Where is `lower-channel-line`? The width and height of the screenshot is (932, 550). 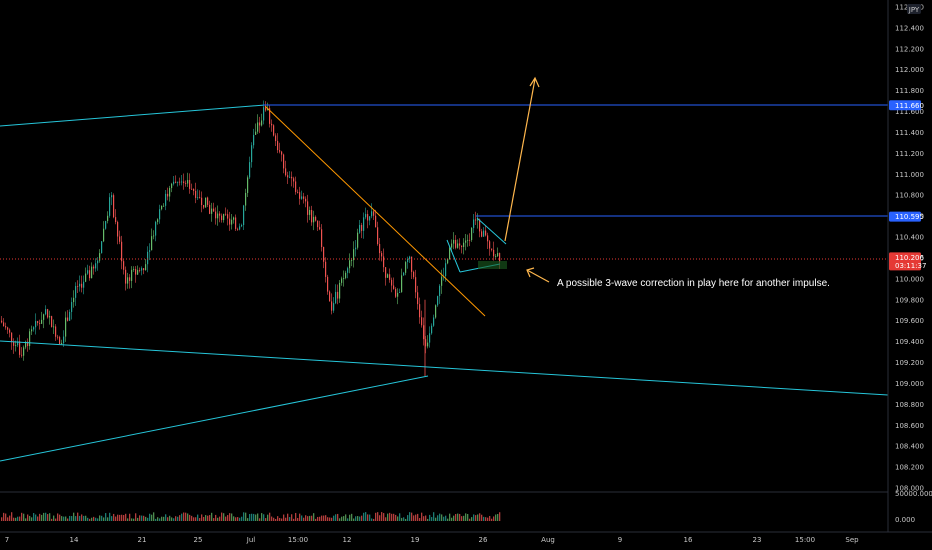
lower-channel-line is located at coordinates (444, 368).